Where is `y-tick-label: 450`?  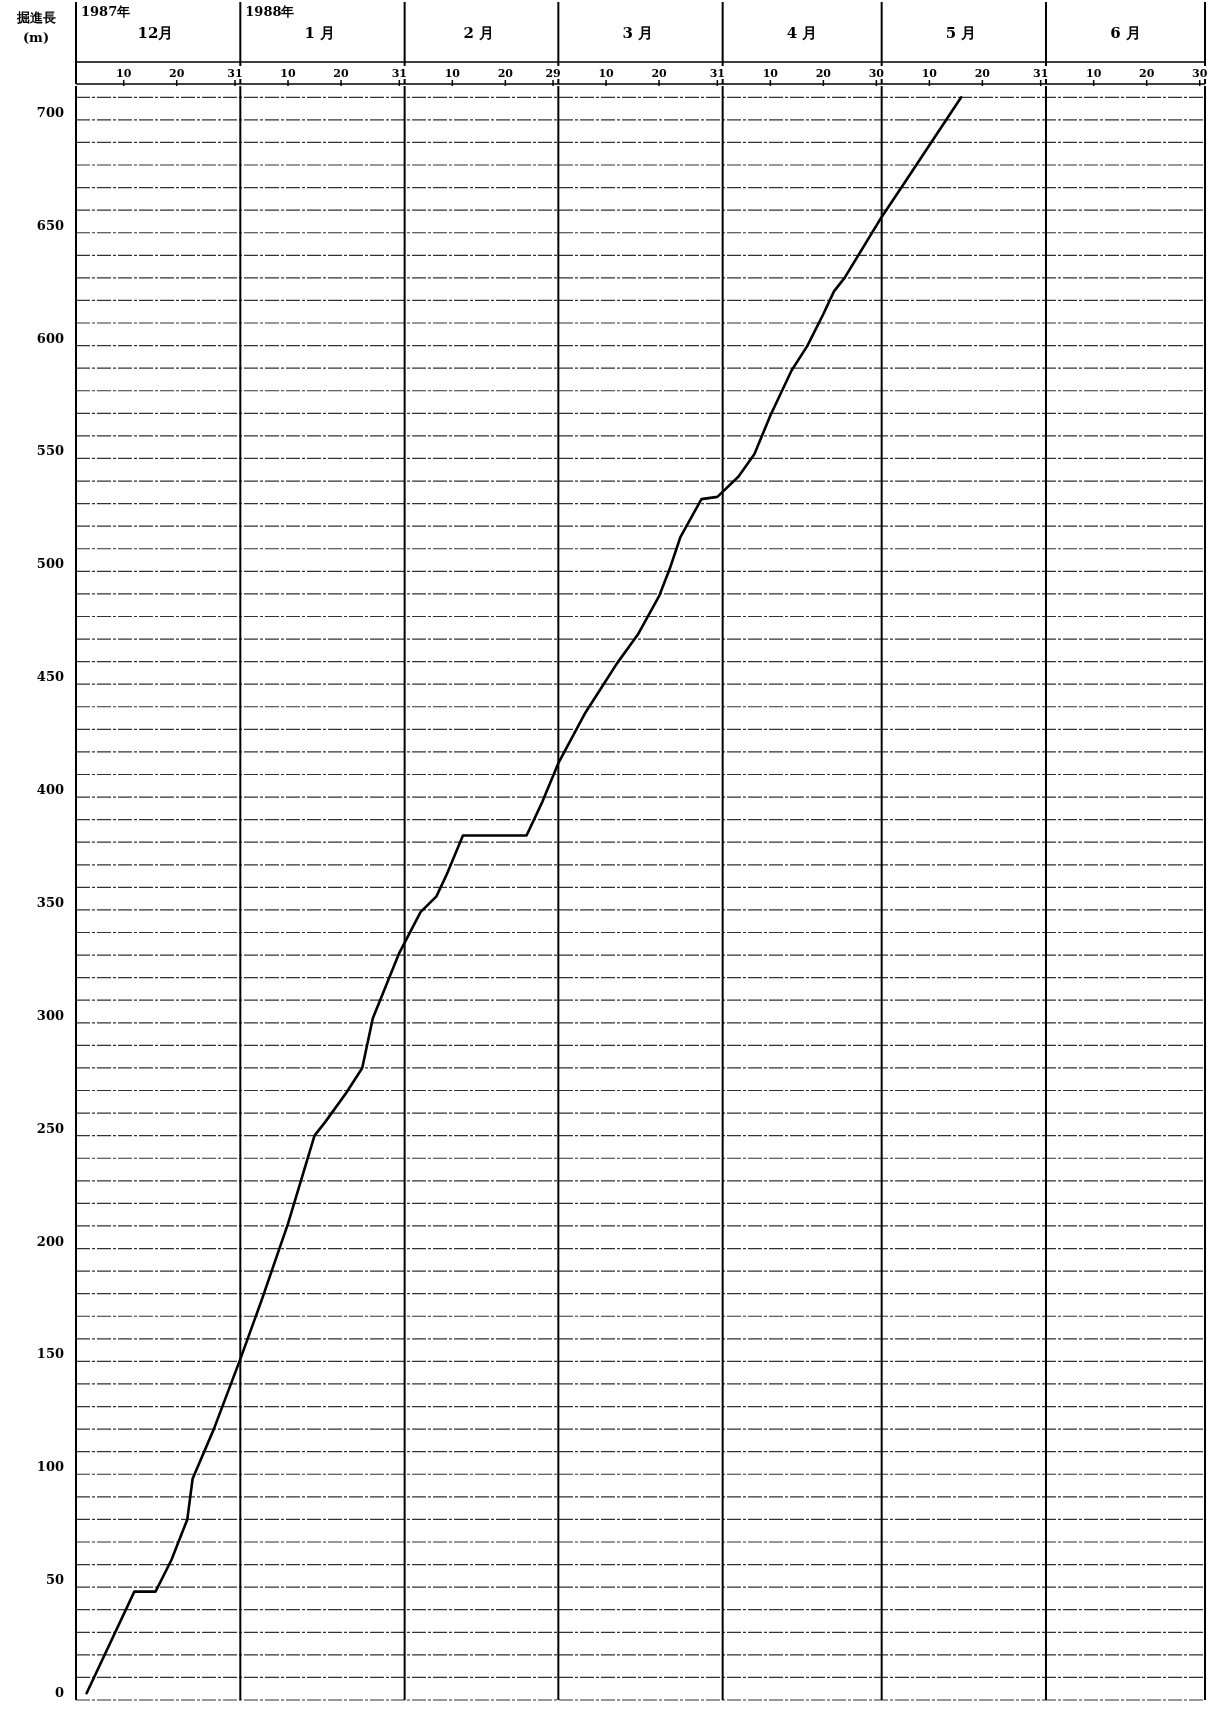
y-tick-label: 450 is located at coordinates (50, 677).